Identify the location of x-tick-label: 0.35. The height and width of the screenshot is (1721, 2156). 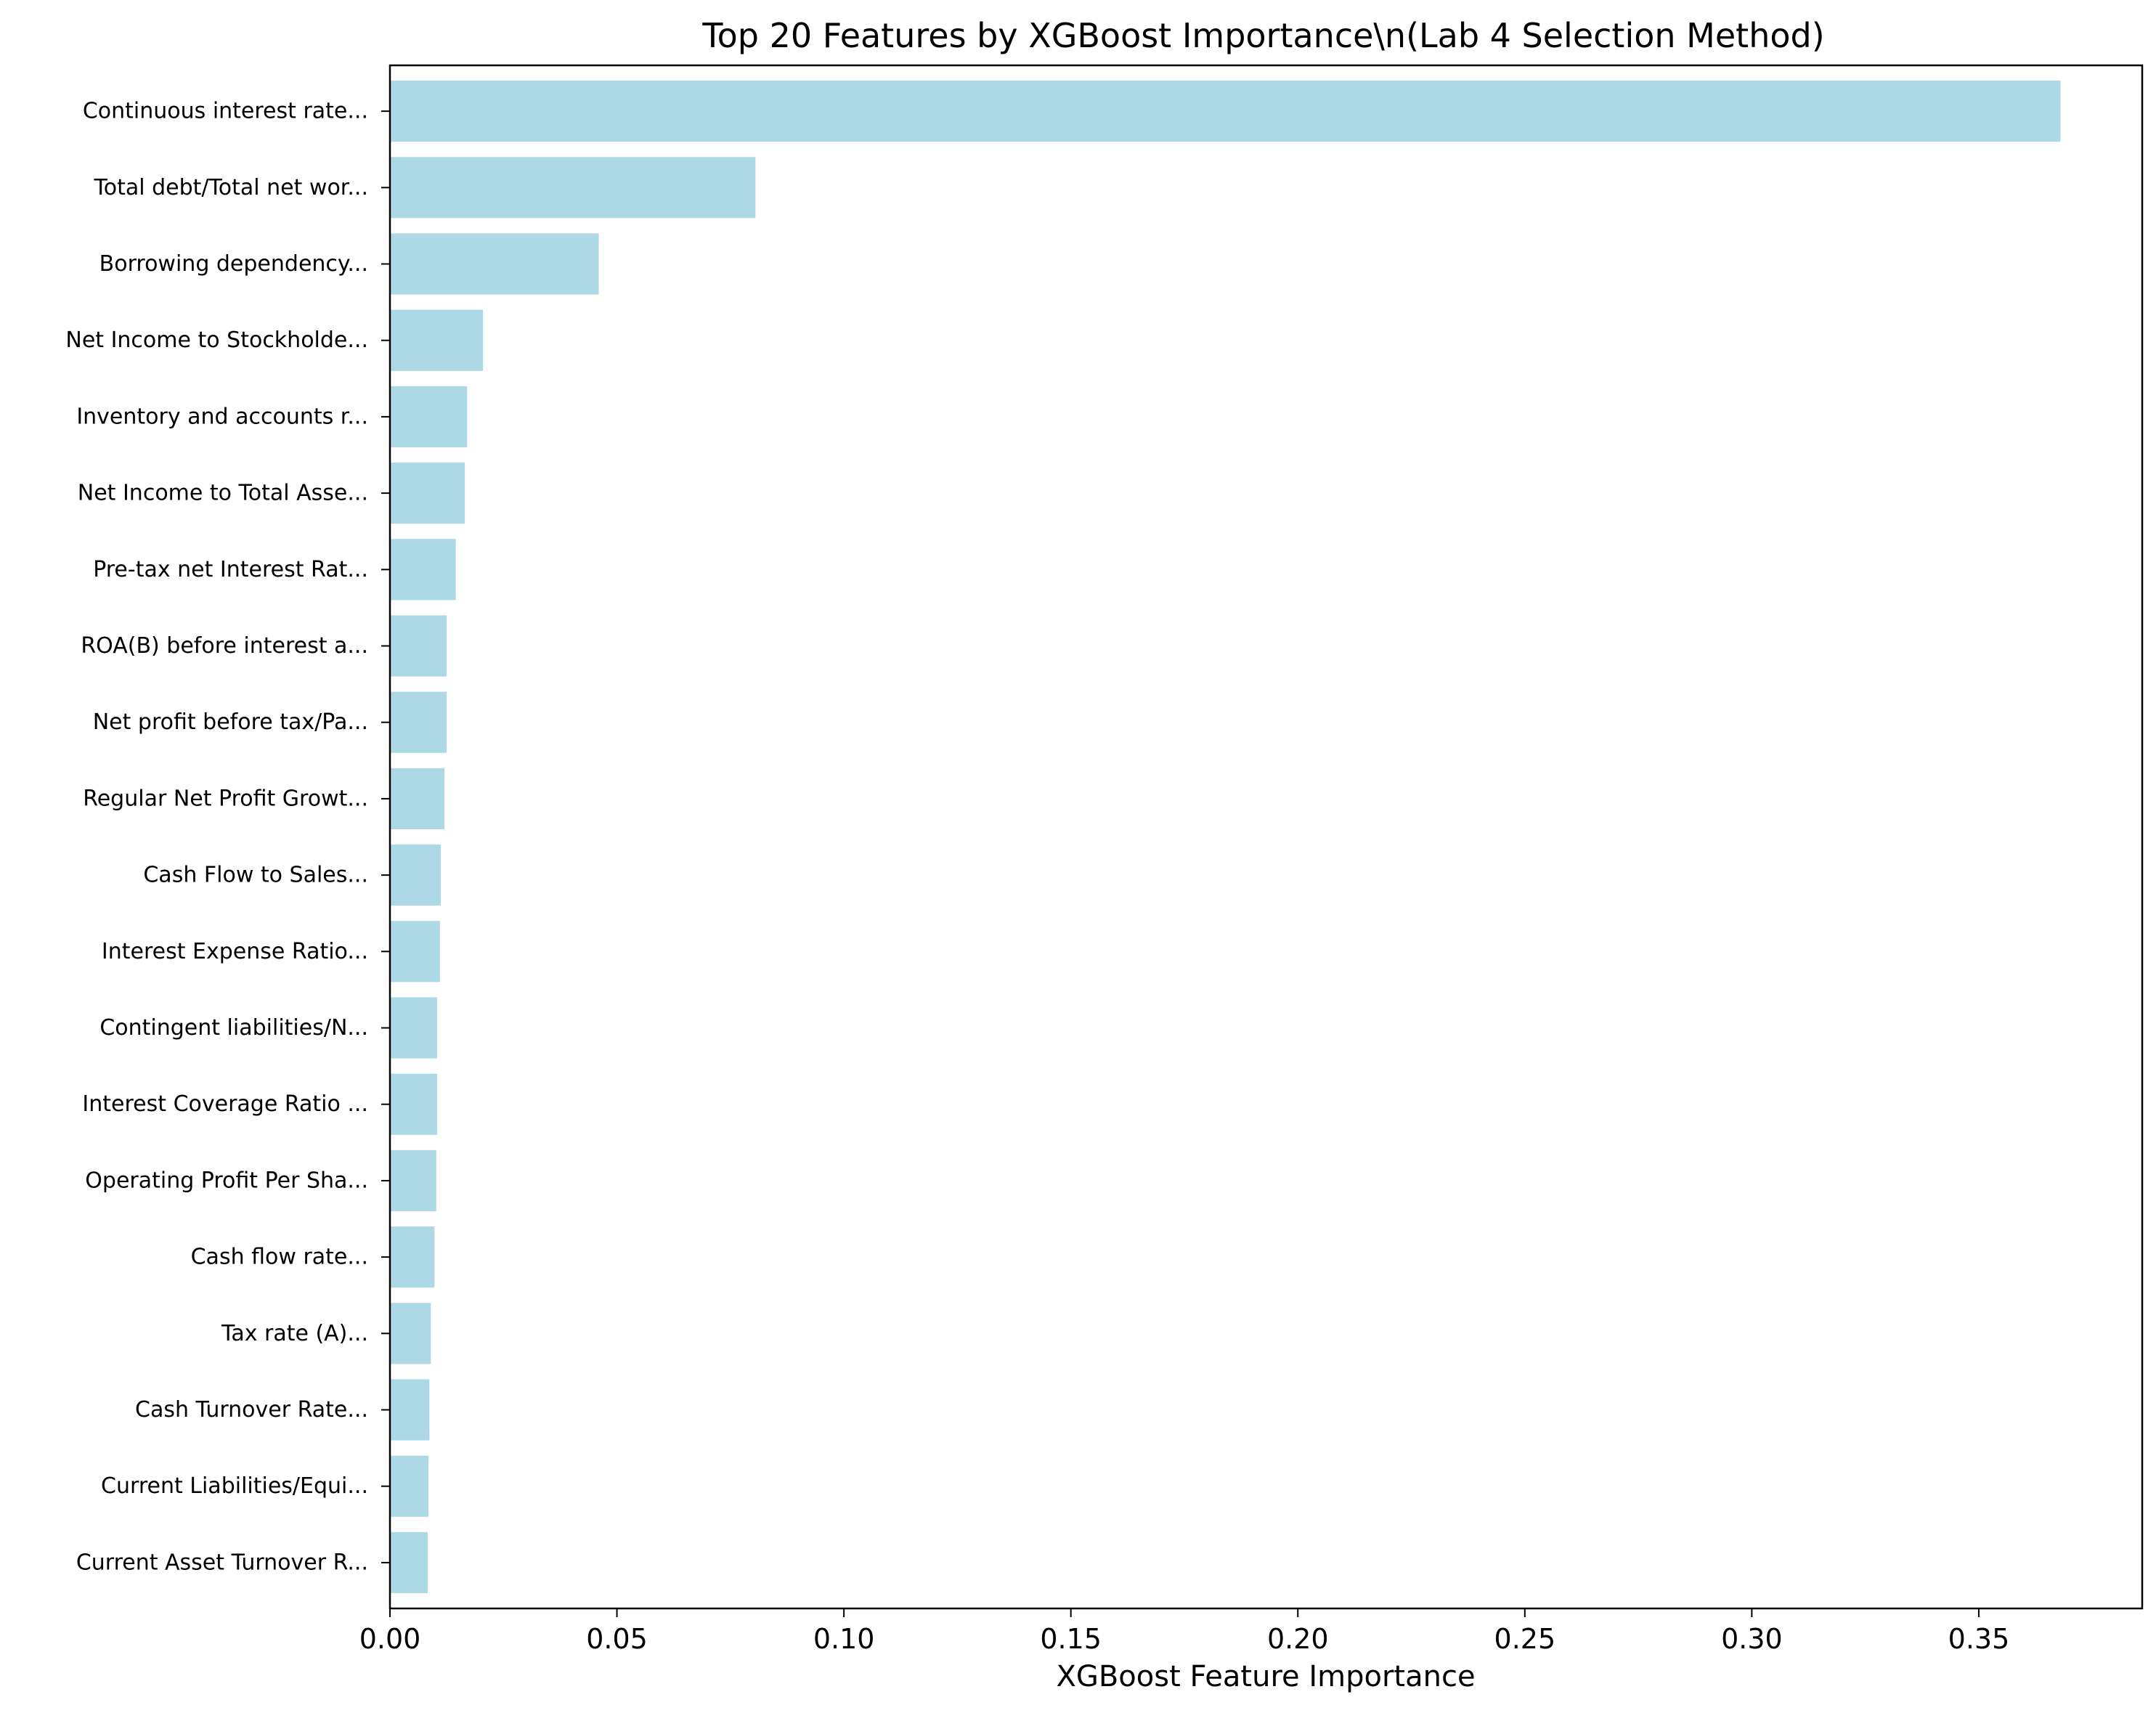
(1979, 1639).